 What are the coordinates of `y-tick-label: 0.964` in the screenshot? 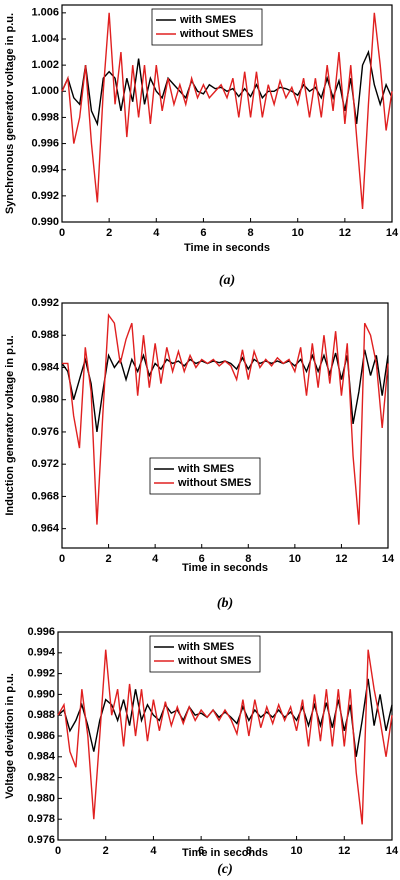 It's located at (45, 529).